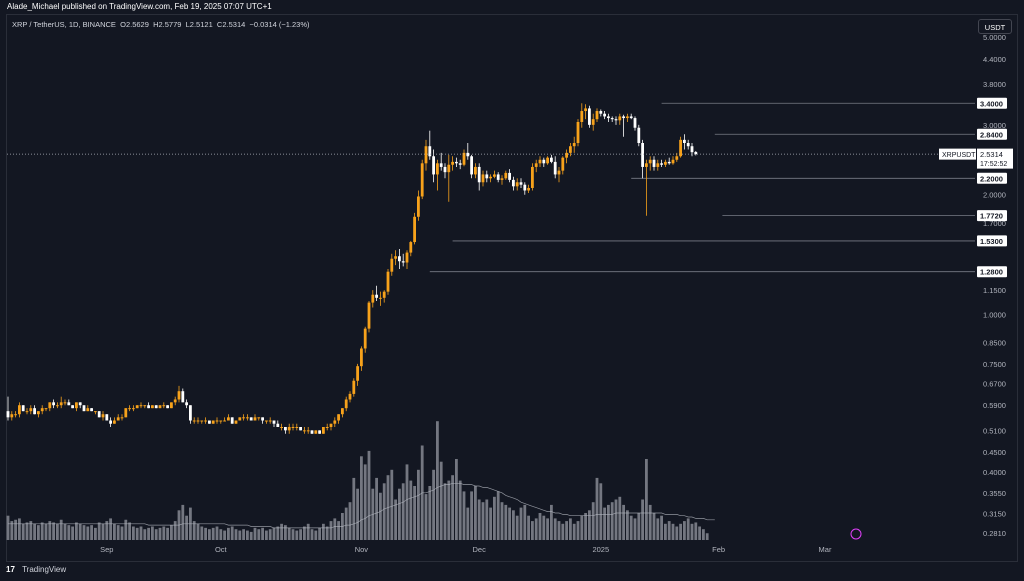 The width and height of the screenshot is (1024, 581). Describe the element at coordinates (137, 24) in the screenshot. I see `legend-open: 2.5629` at that location.